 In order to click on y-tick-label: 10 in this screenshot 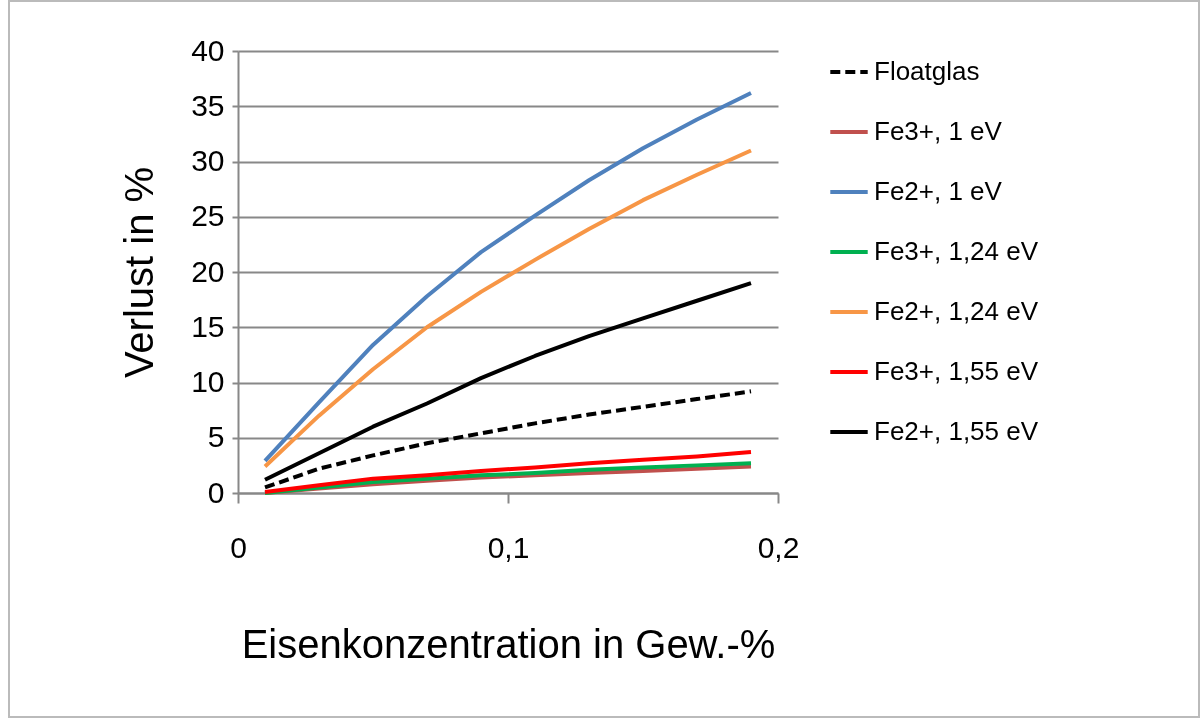, I will do `click(208, 381)`.